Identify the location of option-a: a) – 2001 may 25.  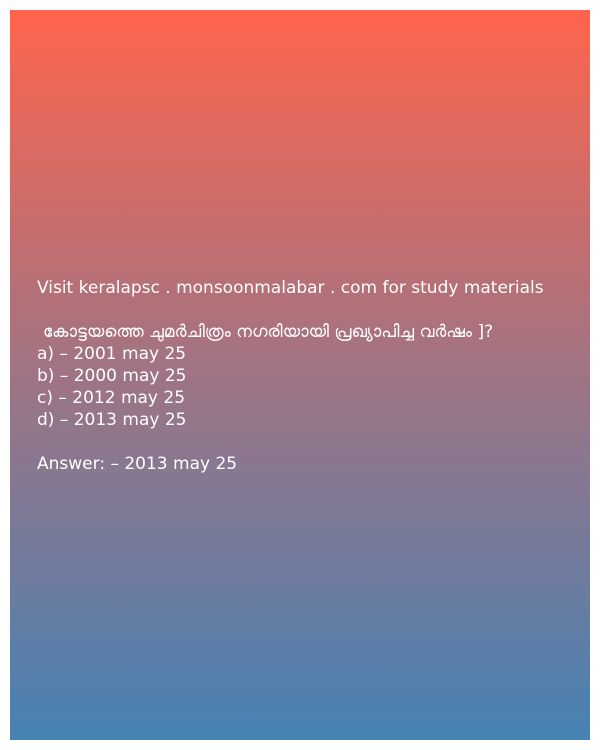
(112, 354).